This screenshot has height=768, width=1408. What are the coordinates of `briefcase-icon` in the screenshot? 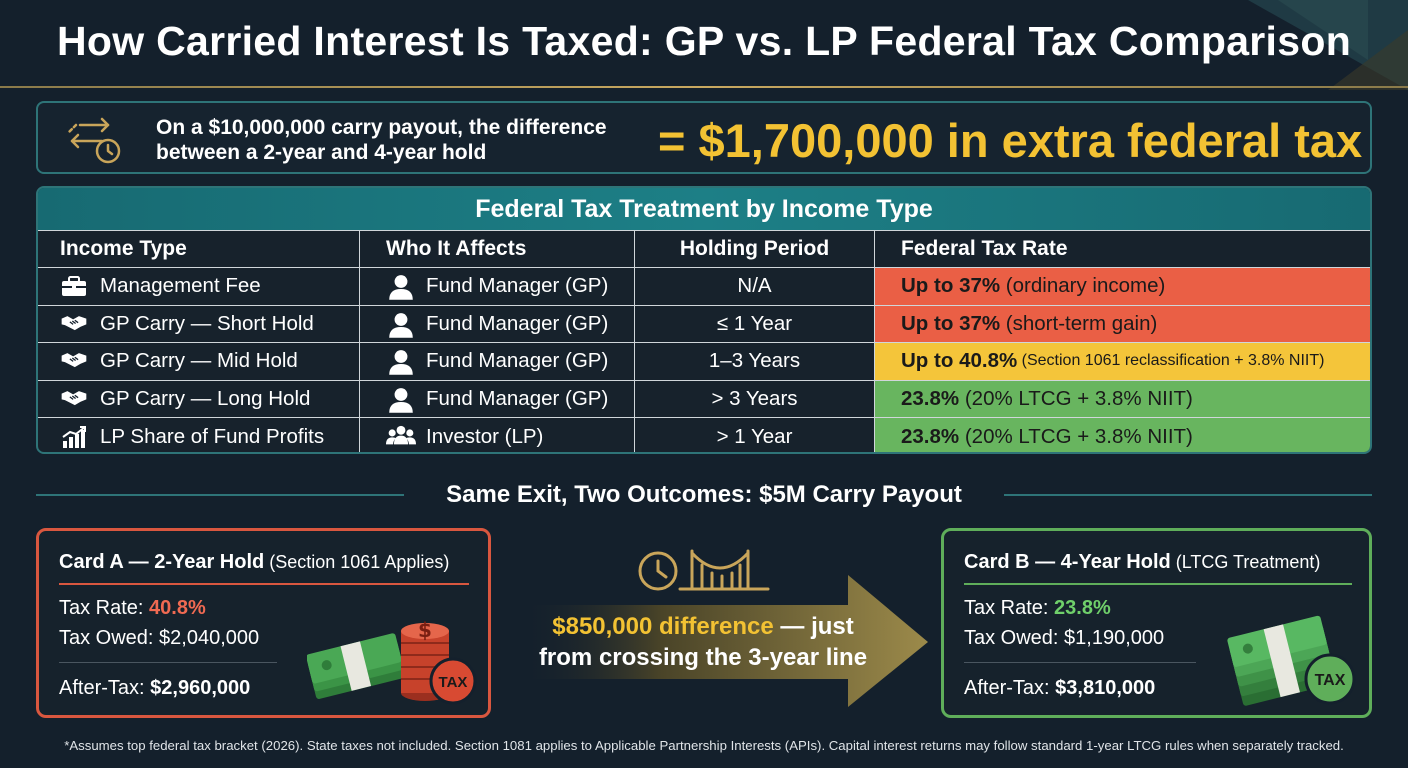 It's located at (74, 286).